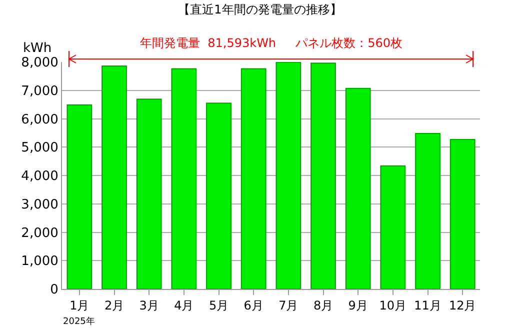 The height and width of the screenshot is (331, 520). I want to click on chart-title: 【直近1年間の発電量の推移】, so click(260, 9).